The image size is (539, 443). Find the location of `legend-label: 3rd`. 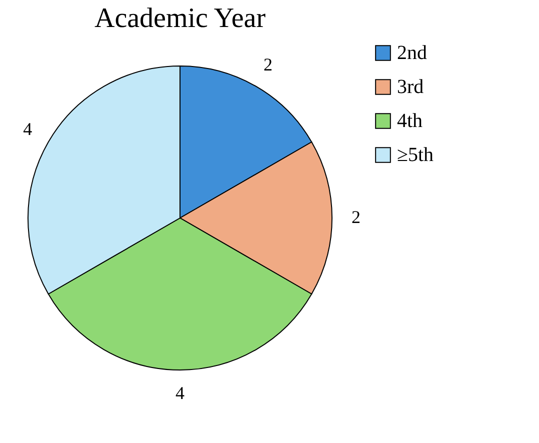

legend-label: 3rd is located at coordinates (410, 87).